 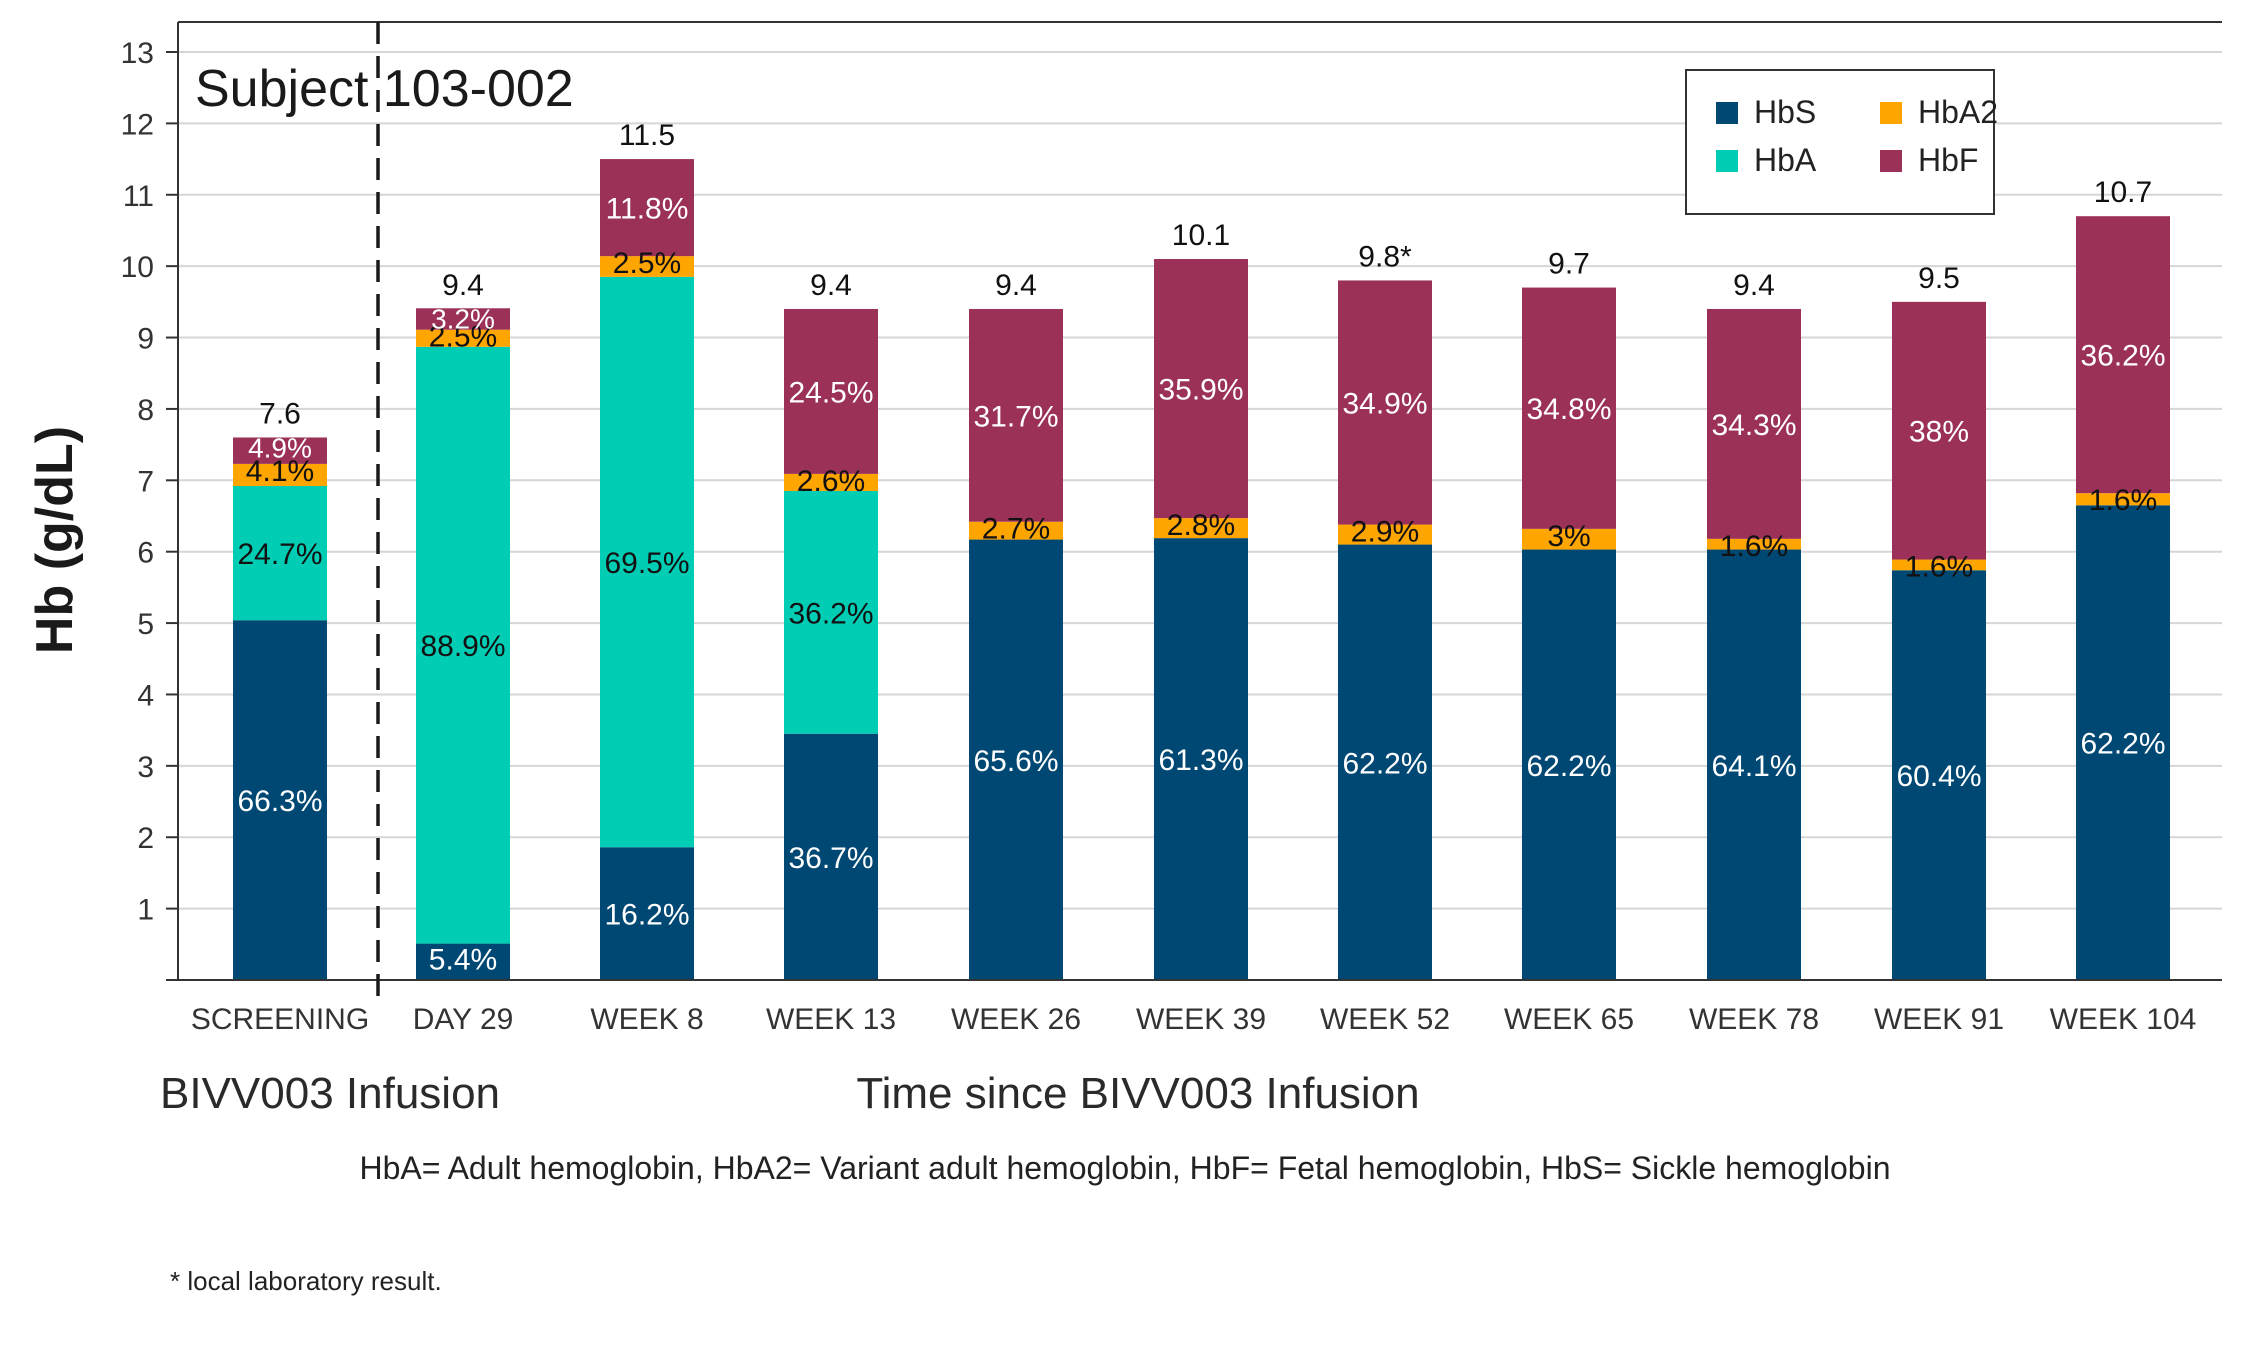 I want to click on legend-box, so click(x=1840, y=142).